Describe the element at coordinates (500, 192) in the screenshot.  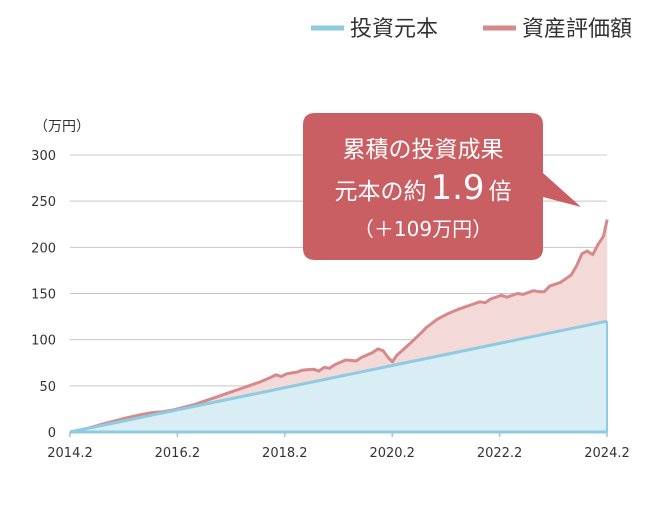
I see `callout-line2-suffix: 倍` at that location.